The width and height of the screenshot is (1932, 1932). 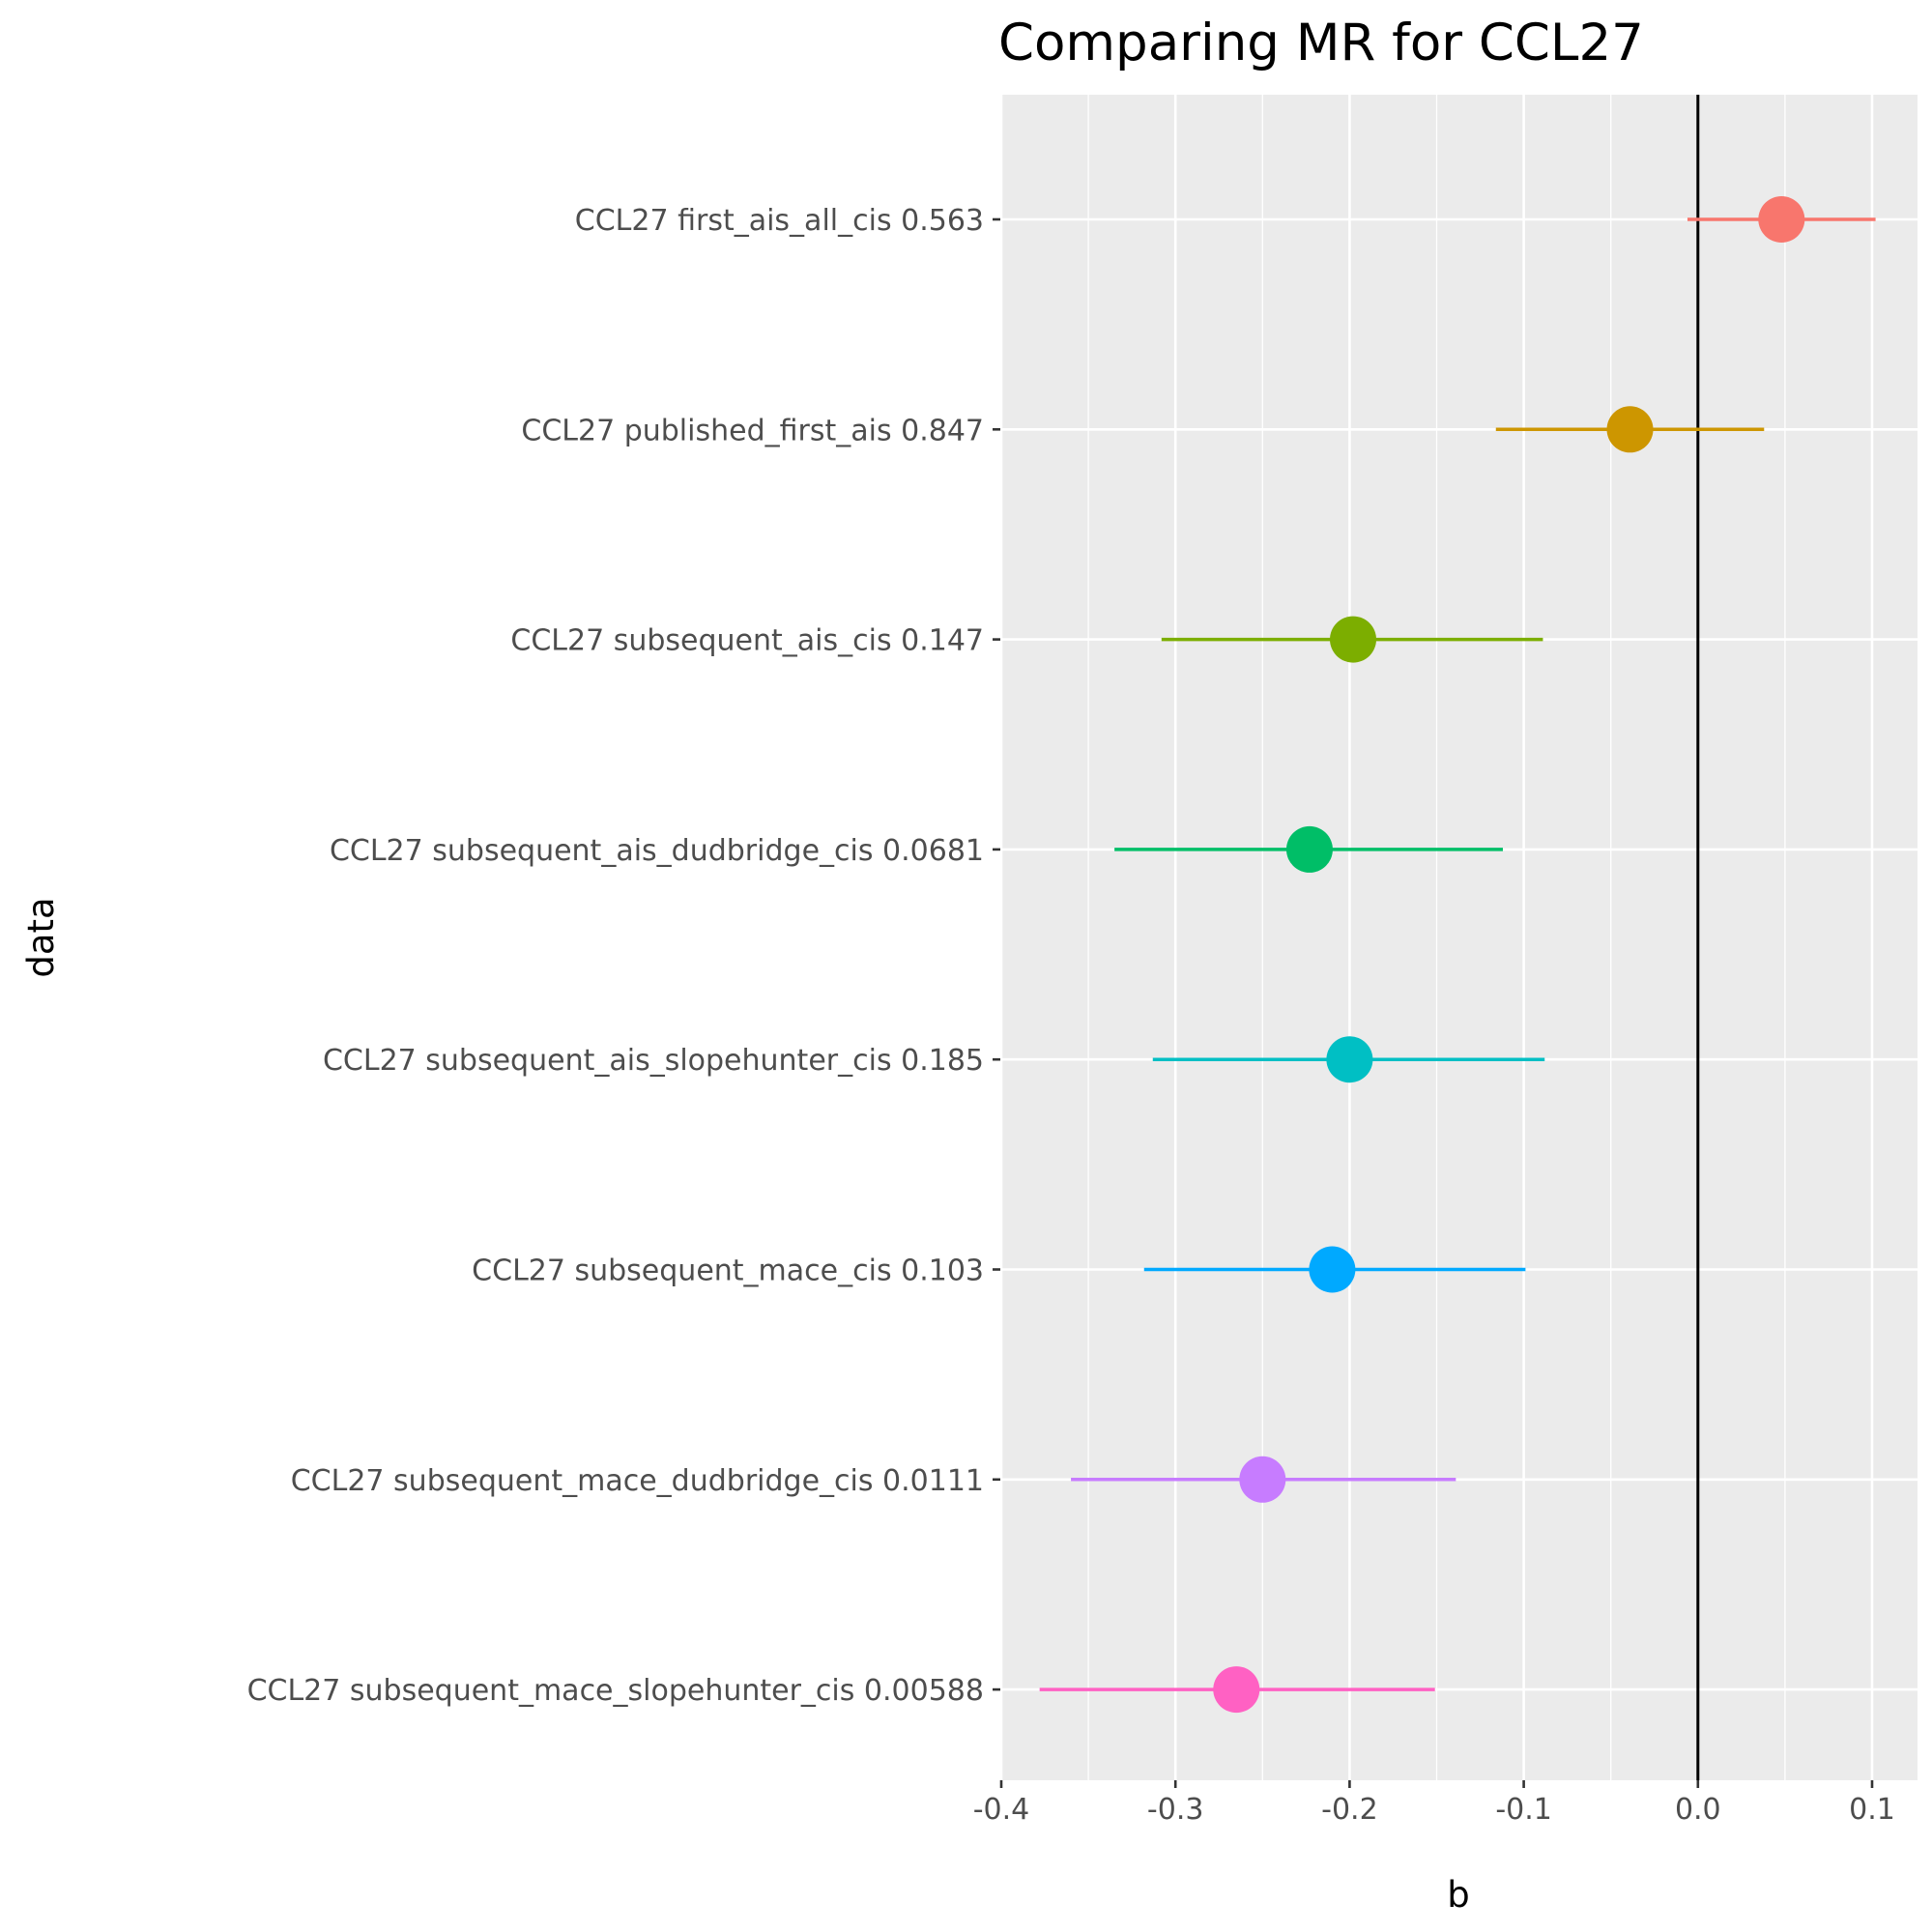 What do you see at coordinates (1523, 1810) in the screenshot?
I see `x-tick-label: -0.1` at bounding box center [1523, 1810].